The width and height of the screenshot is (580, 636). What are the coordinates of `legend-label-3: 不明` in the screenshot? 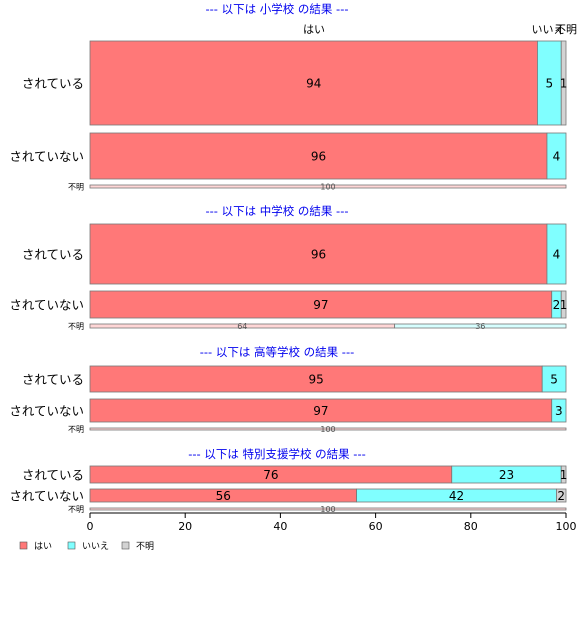 It's located at (145, 546).